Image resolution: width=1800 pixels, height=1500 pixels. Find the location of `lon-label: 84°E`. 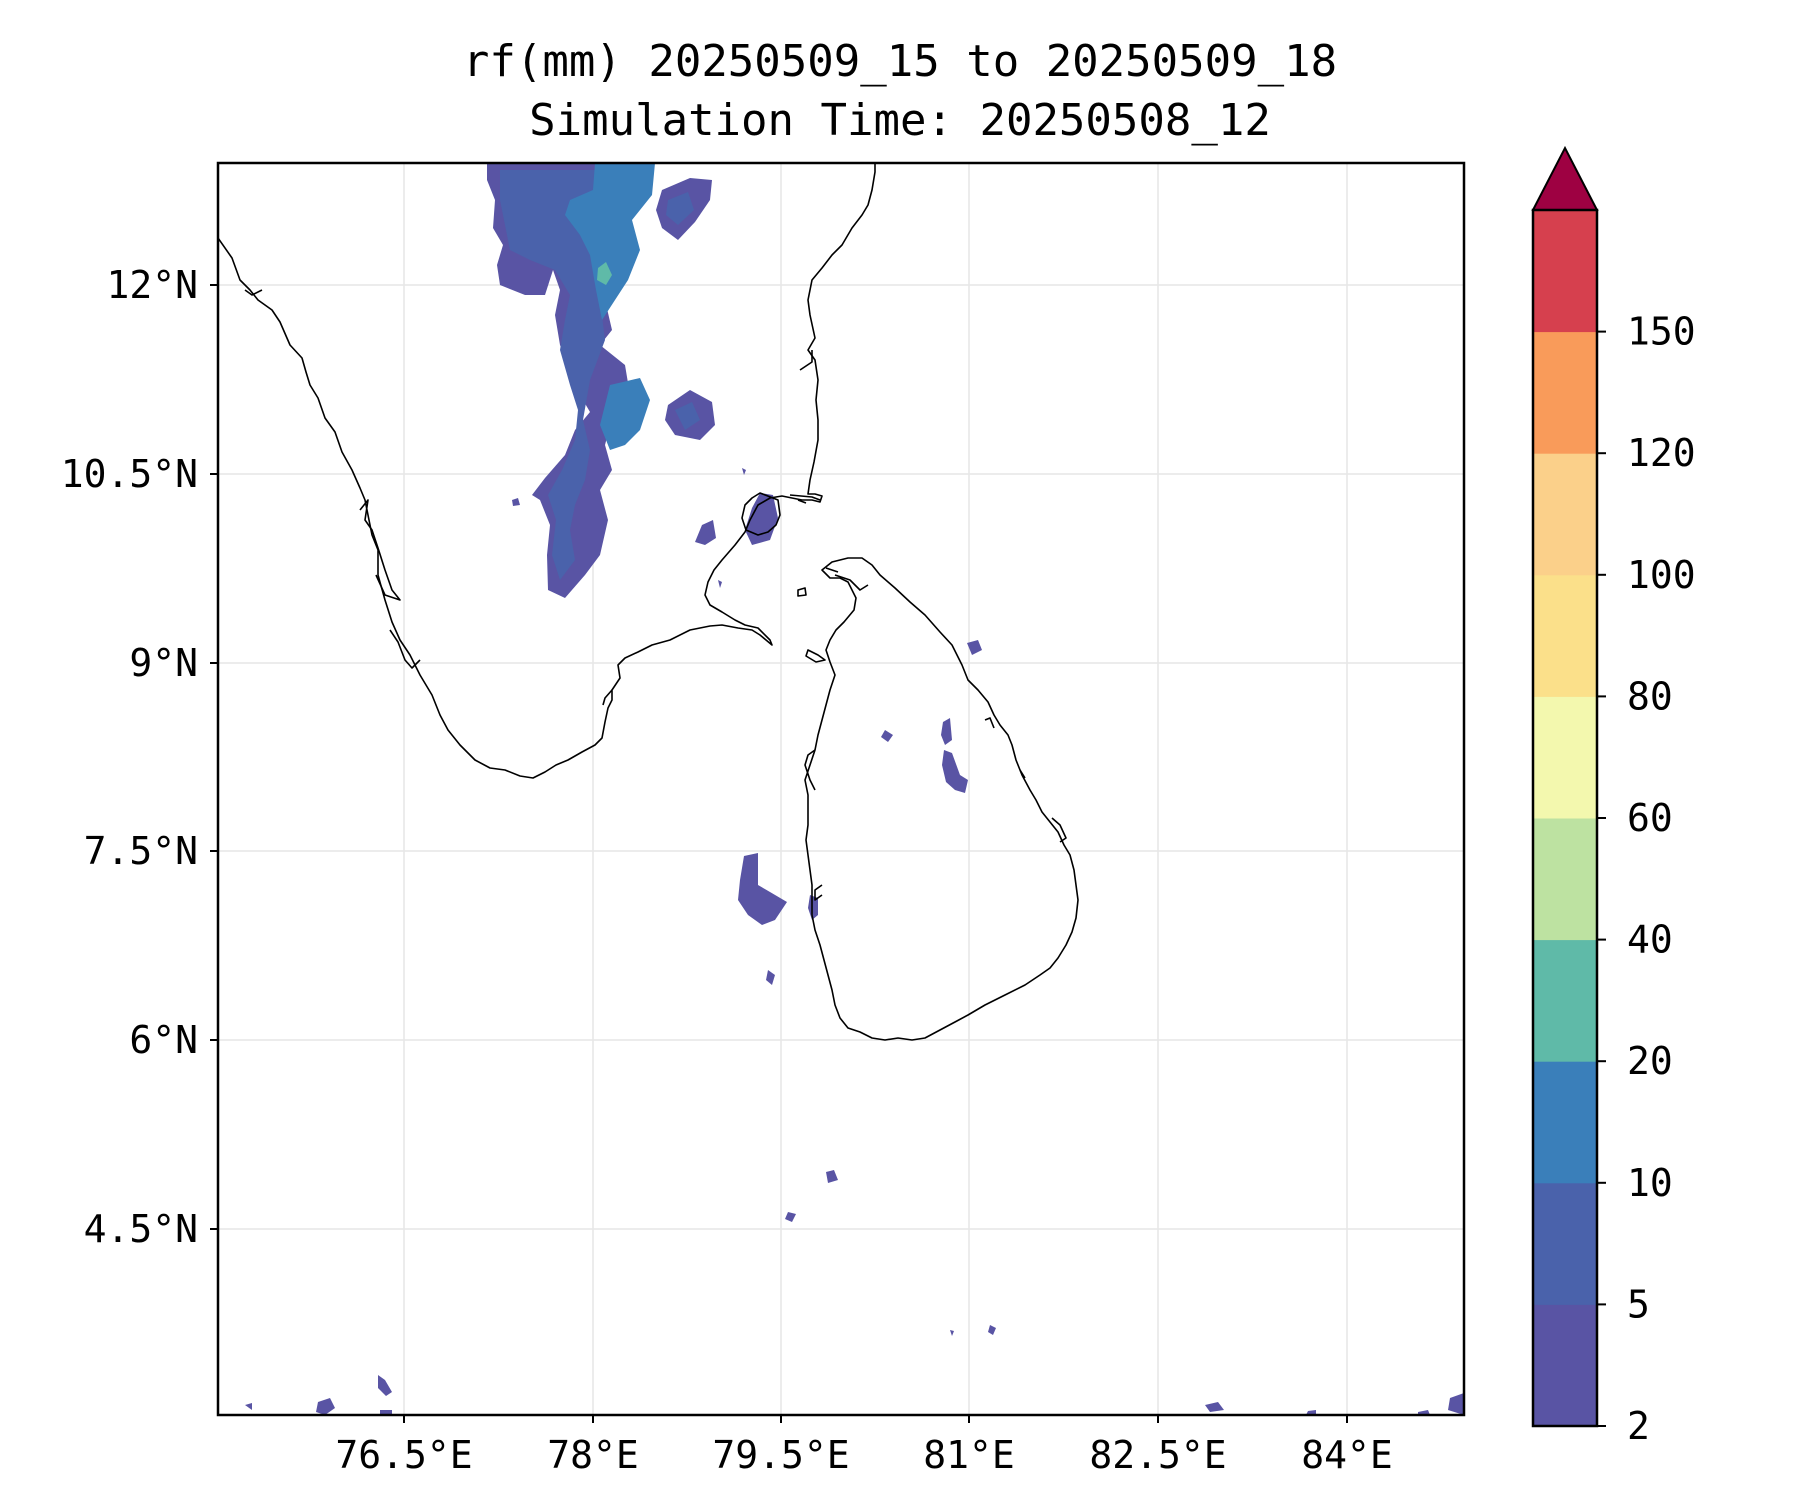

lon-label: 84°E is located at coordinates (1347, 1455).